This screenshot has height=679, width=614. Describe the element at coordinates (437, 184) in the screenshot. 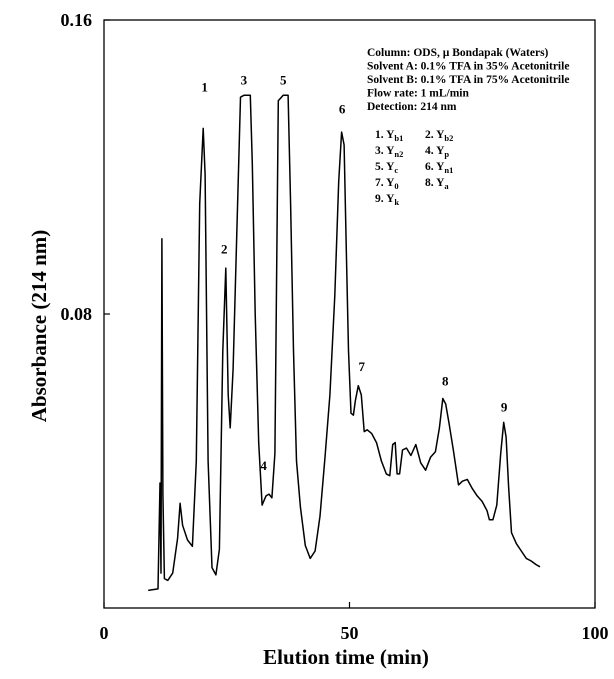

I see `peak-legend-entry: 8. Ya` at that location.